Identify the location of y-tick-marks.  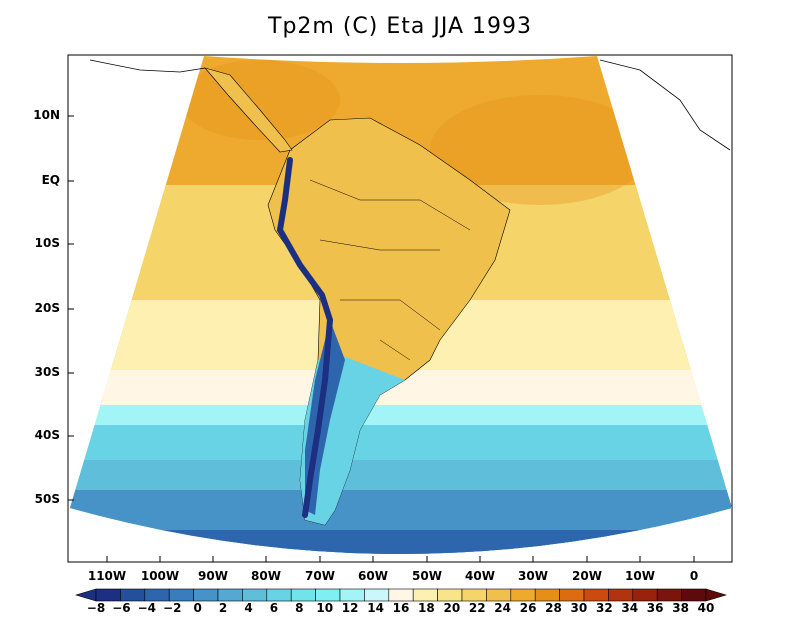
(71, 308).